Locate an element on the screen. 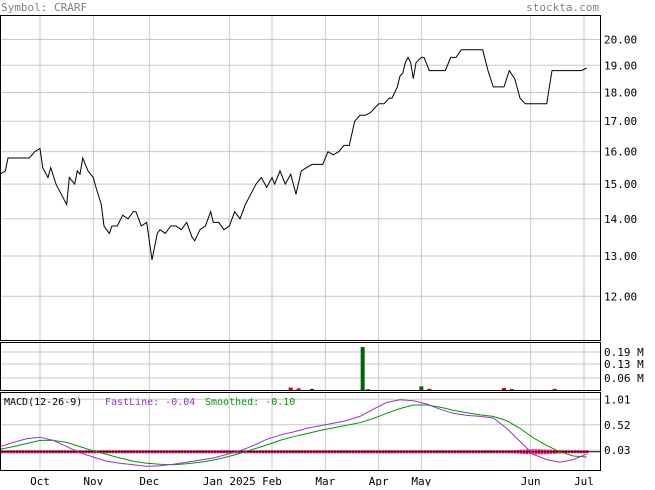 Image resolution: width=655 pixels, height=490 pixels. x-tick-label: Nov is located at coordinates (93, 480).